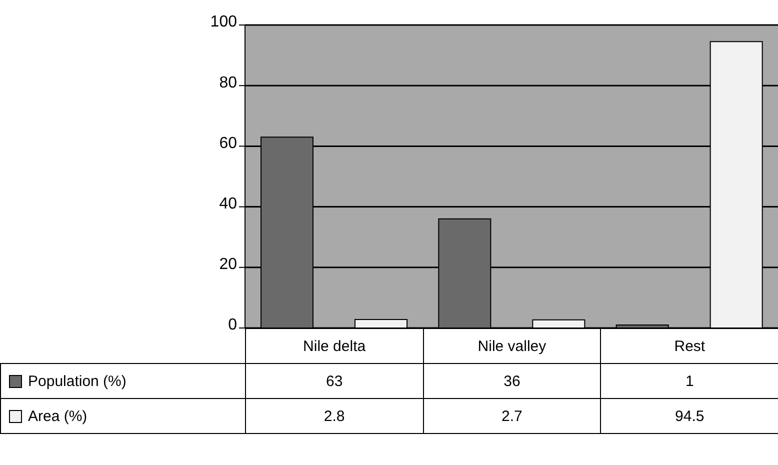 The image size is (778, 465). Describe the element at coordinates (233, 325) in the screenshot. I see `y-tick-label: 0` at that location.